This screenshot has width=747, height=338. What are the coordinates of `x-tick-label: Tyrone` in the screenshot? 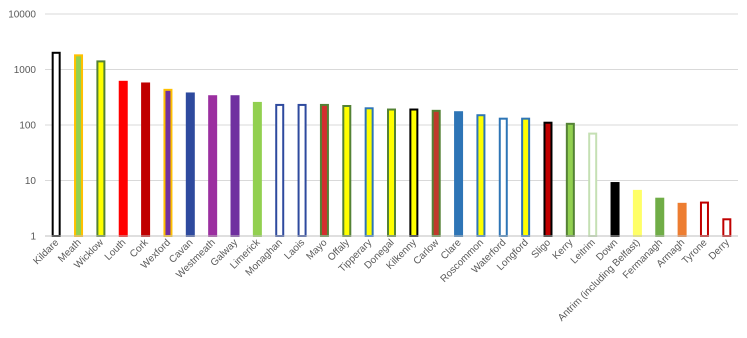 It's located at (695, 252).